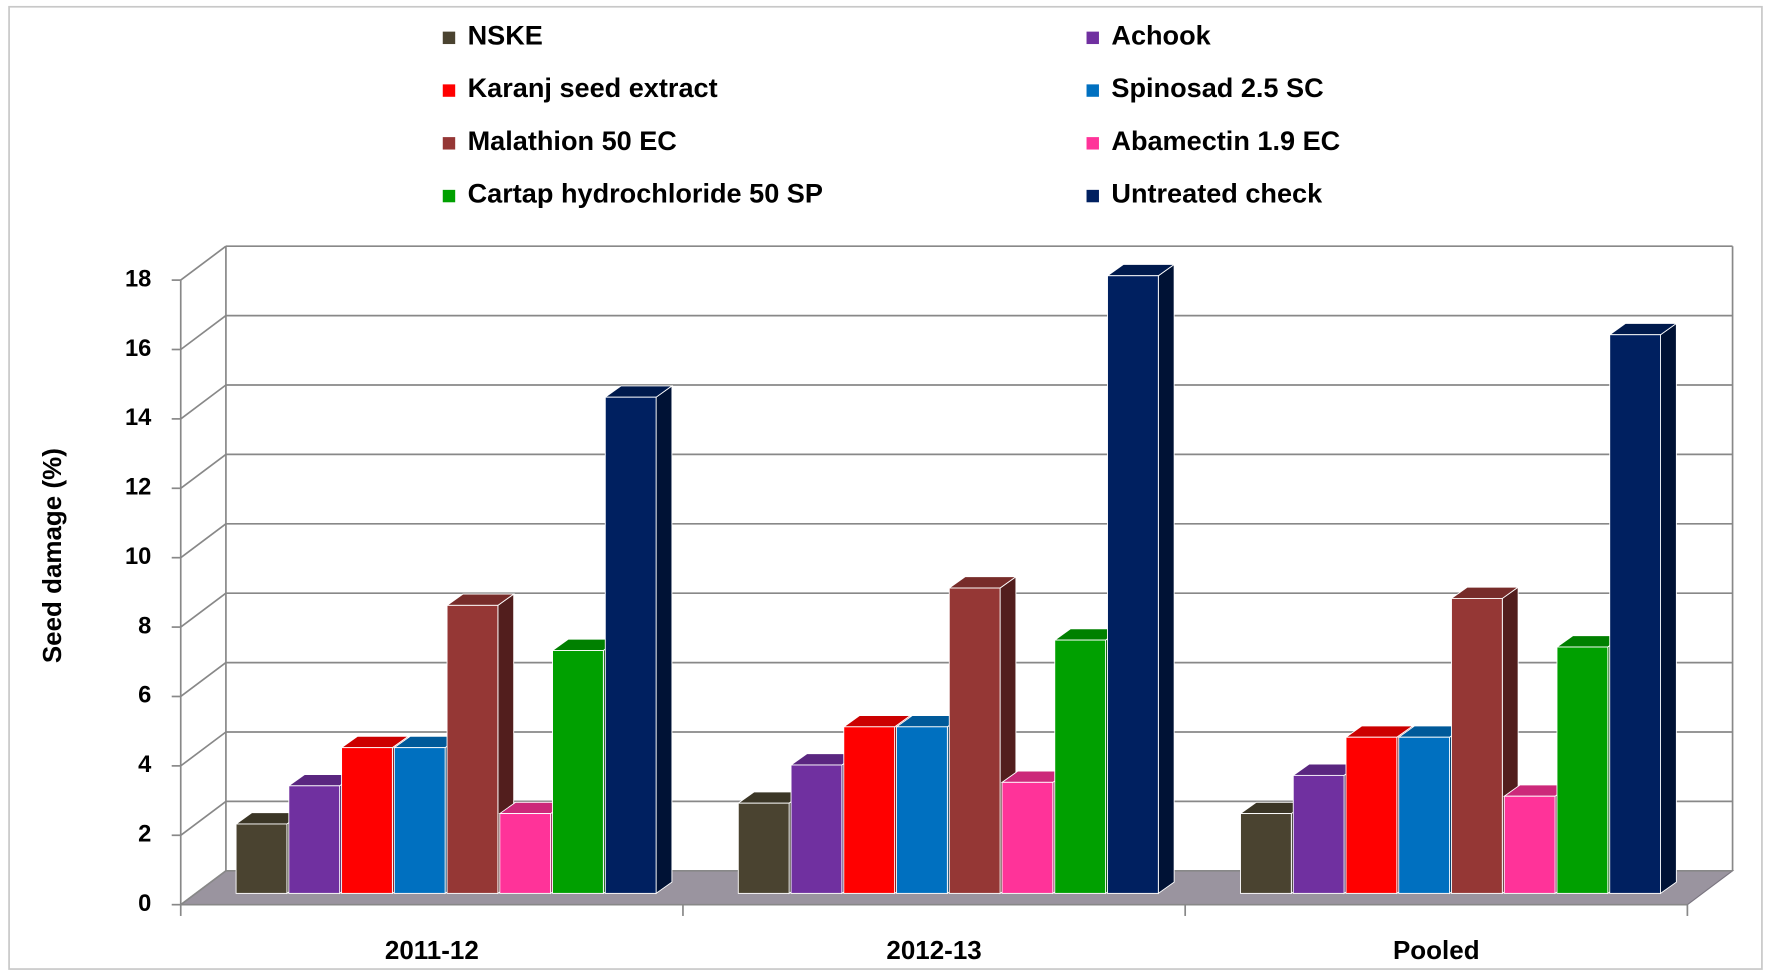 The width and height of the screenshot is (1771, 973). Describe the element at coordinates (138, 488) in the screenshot. I see `y-tick-label: 12` at that location.